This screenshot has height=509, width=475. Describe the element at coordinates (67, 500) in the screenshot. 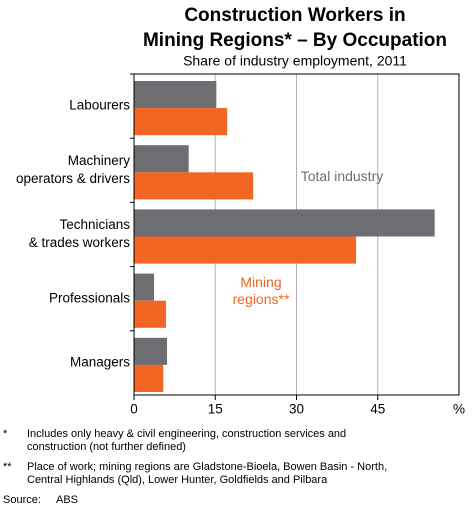

I see `source-text: ABS` at that location.